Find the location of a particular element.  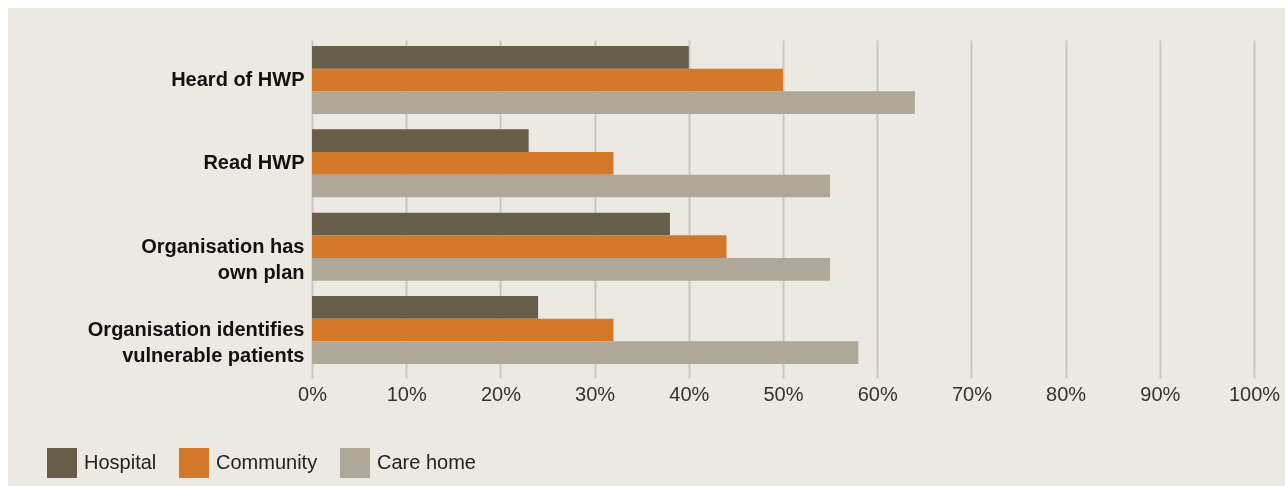

x-tick-label: 80% is located at coordinates (1066, 393).